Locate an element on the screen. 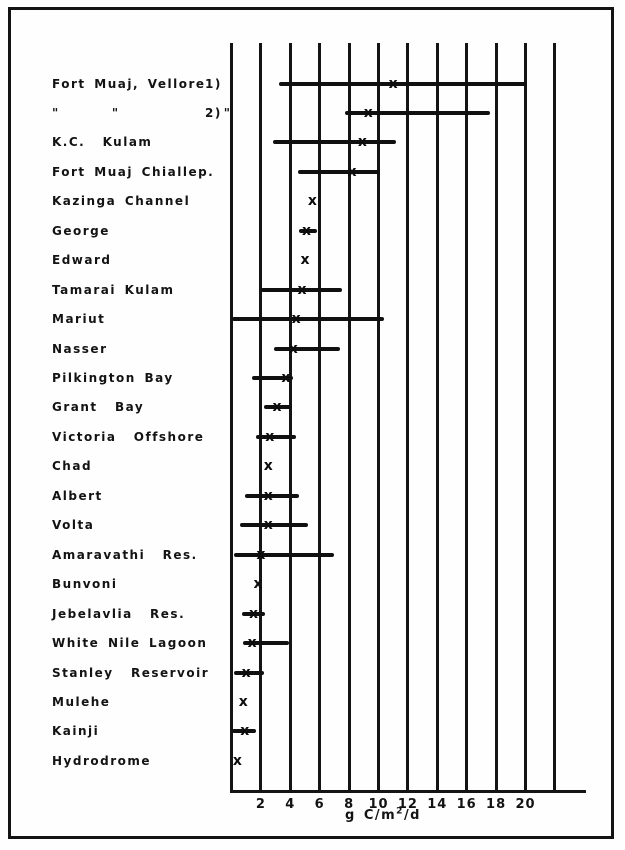 The image size is (625, 850). x-tick-label: 8 is located at coordinates (349, 804).